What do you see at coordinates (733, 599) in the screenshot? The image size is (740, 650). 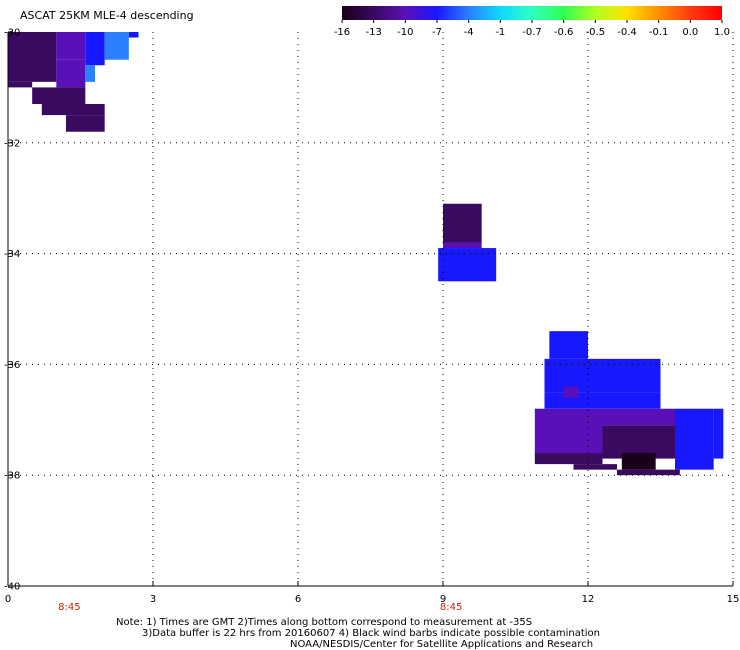 I see `x-tick-label: 15` at bounding box center [733, 599].